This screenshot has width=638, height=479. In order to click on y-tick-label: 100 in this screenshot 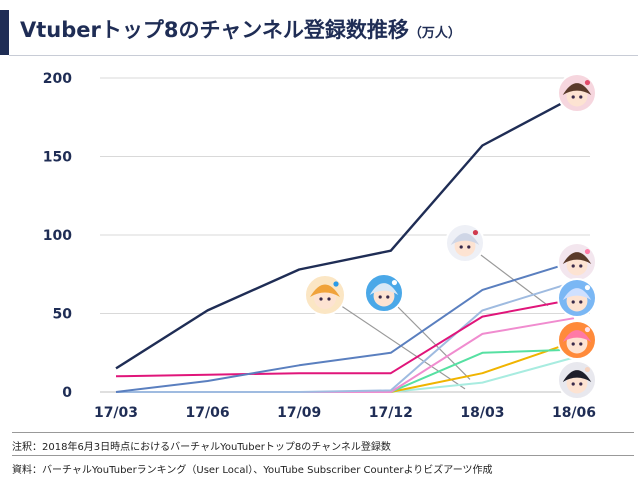, I will do `click(57, 236)`.